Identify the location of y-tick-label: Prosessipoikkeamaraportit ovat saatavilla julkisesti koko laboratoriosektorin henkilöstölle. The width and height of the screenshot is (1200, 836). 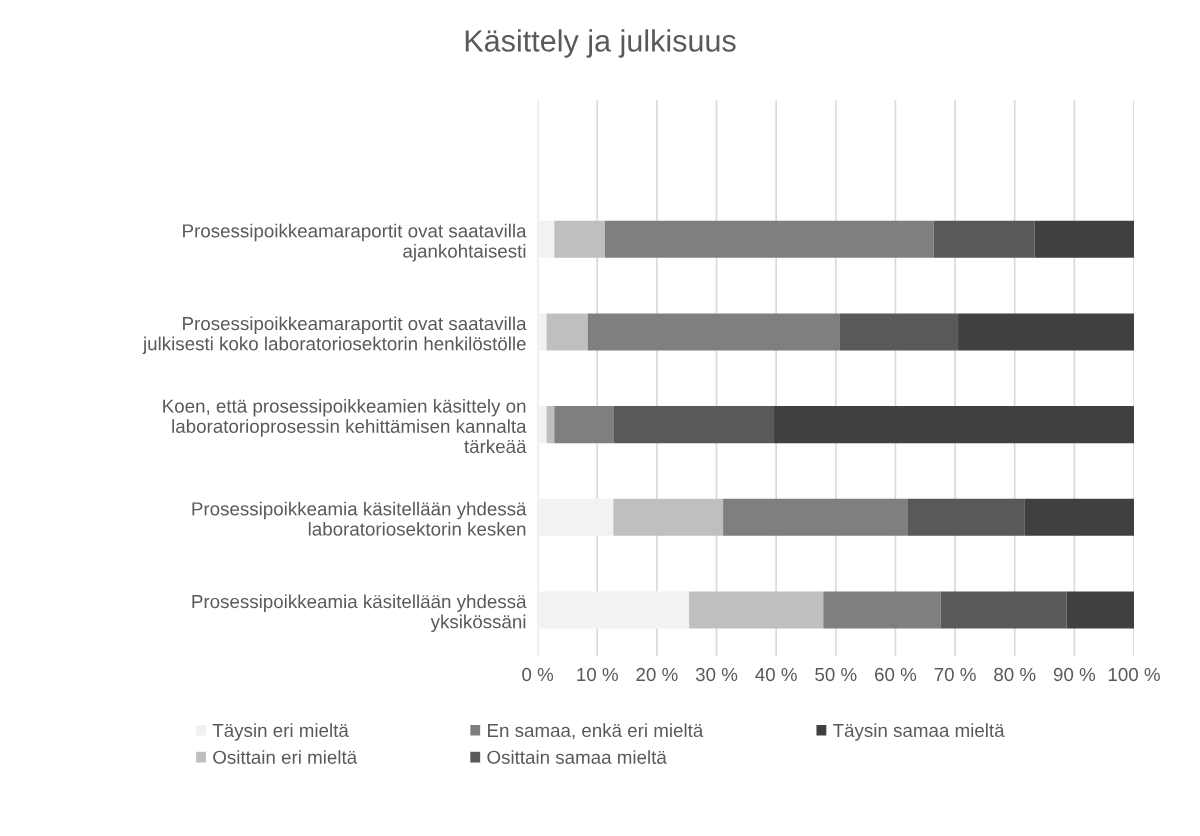
(334, 335).